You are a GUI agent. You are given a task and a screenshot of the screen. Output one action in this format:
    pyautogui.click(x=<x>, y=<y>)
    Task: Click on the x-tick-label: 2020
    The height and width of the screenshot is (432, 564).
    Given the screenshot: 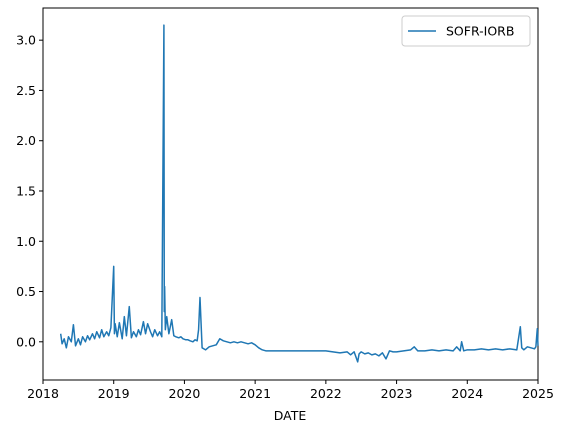 What is the action you would take?
    pyautogui.click(x=185, y=393)
    